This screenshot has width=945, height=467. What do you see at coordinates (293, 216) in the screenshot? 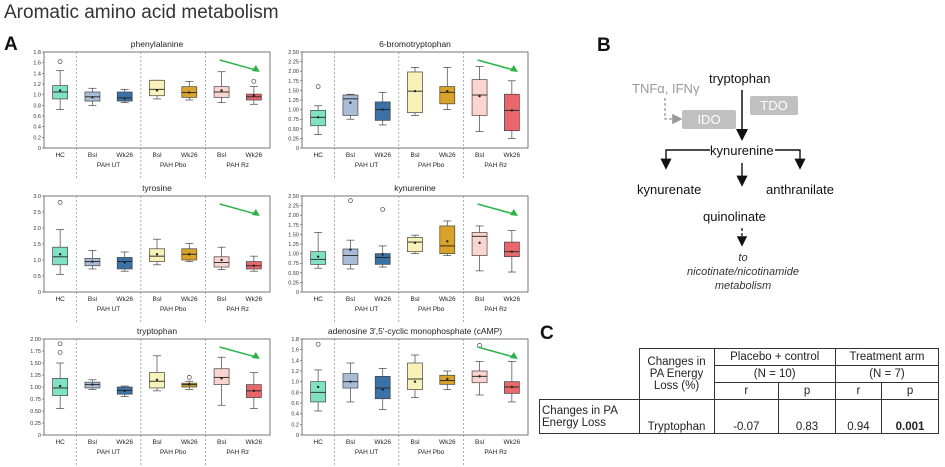
I see `y-tick-label: 2.00` at bounding box center [293, 216].